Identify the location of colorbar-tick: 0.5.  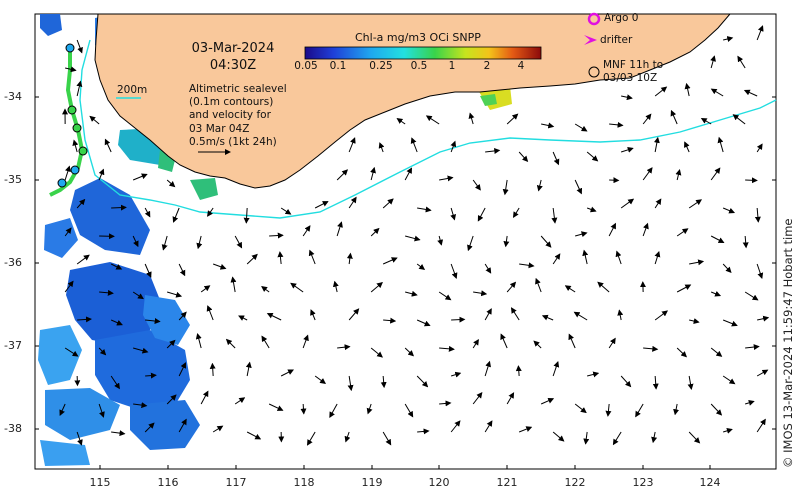
(419, 66).